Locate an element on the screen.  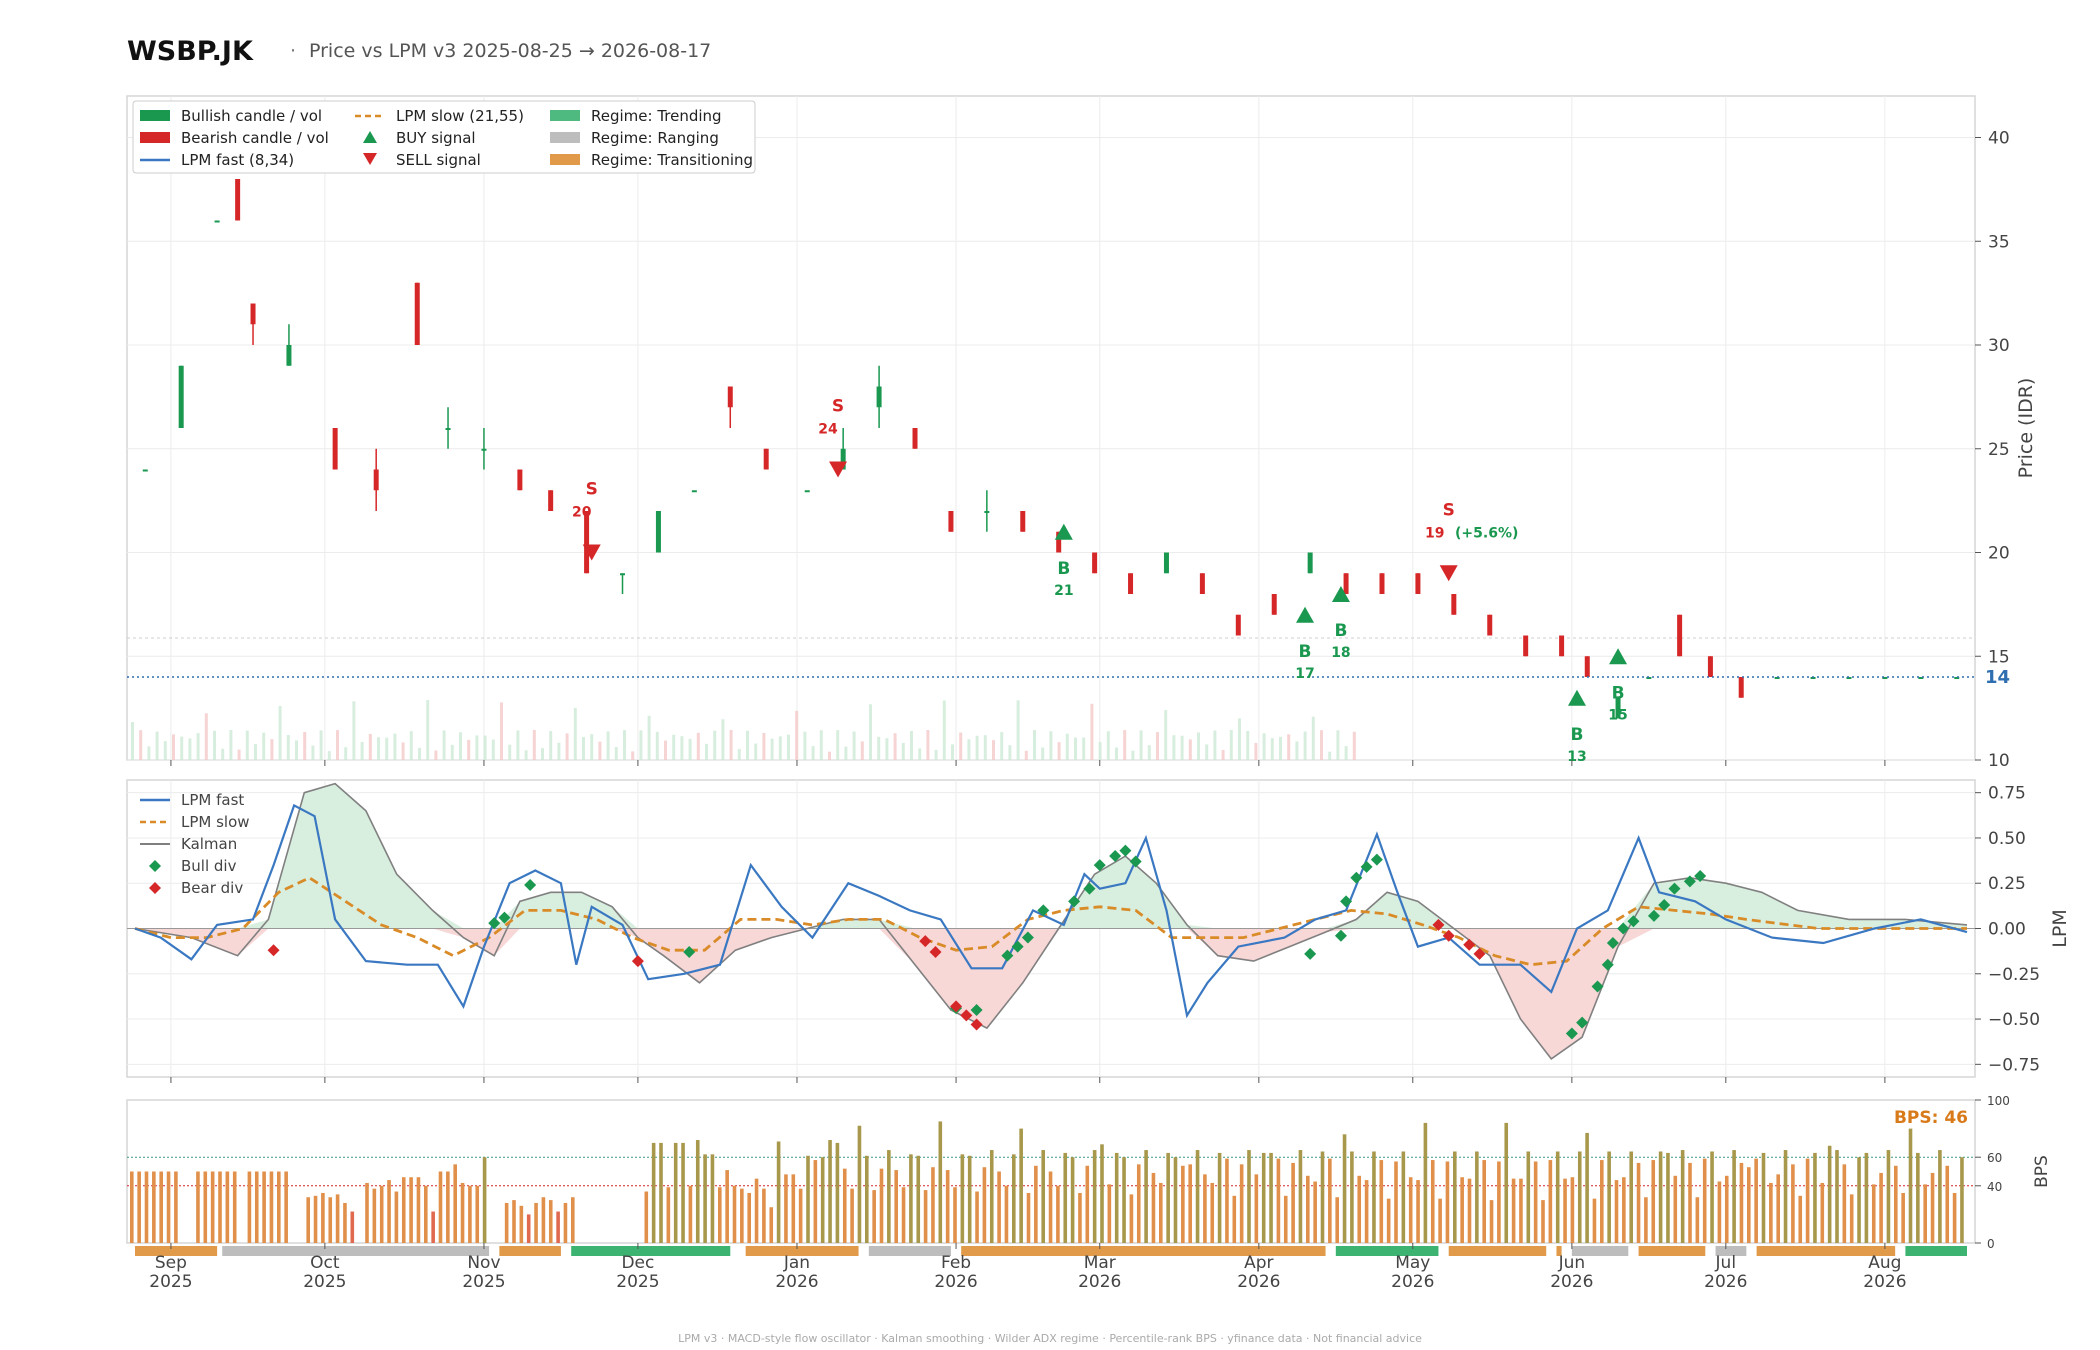
legend-label: Regime: Trending is located at coordinates (656, 116).